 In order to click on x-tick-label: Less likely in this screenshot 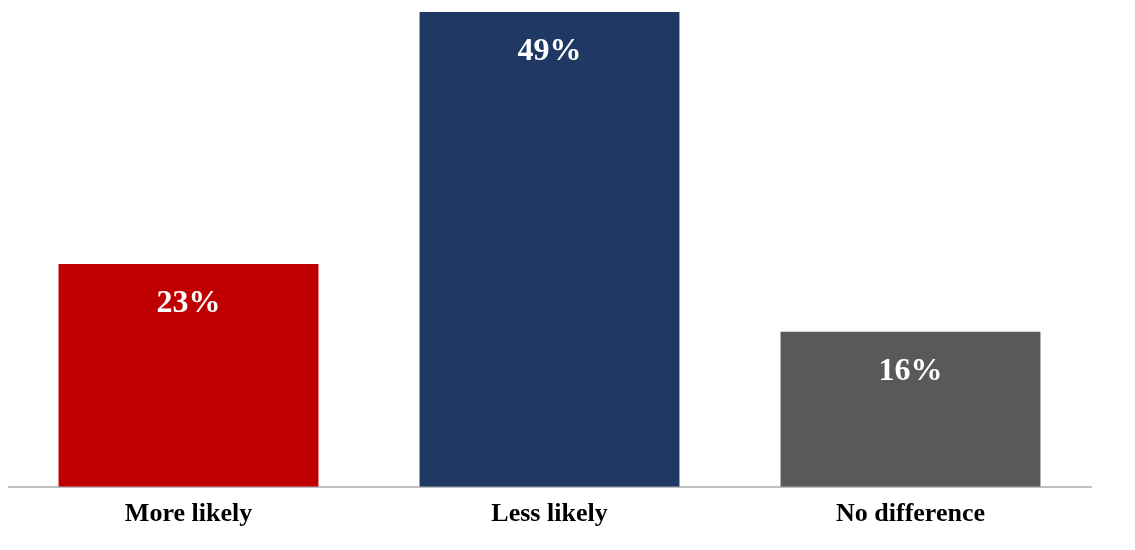, I will do `click(549, 513)`.